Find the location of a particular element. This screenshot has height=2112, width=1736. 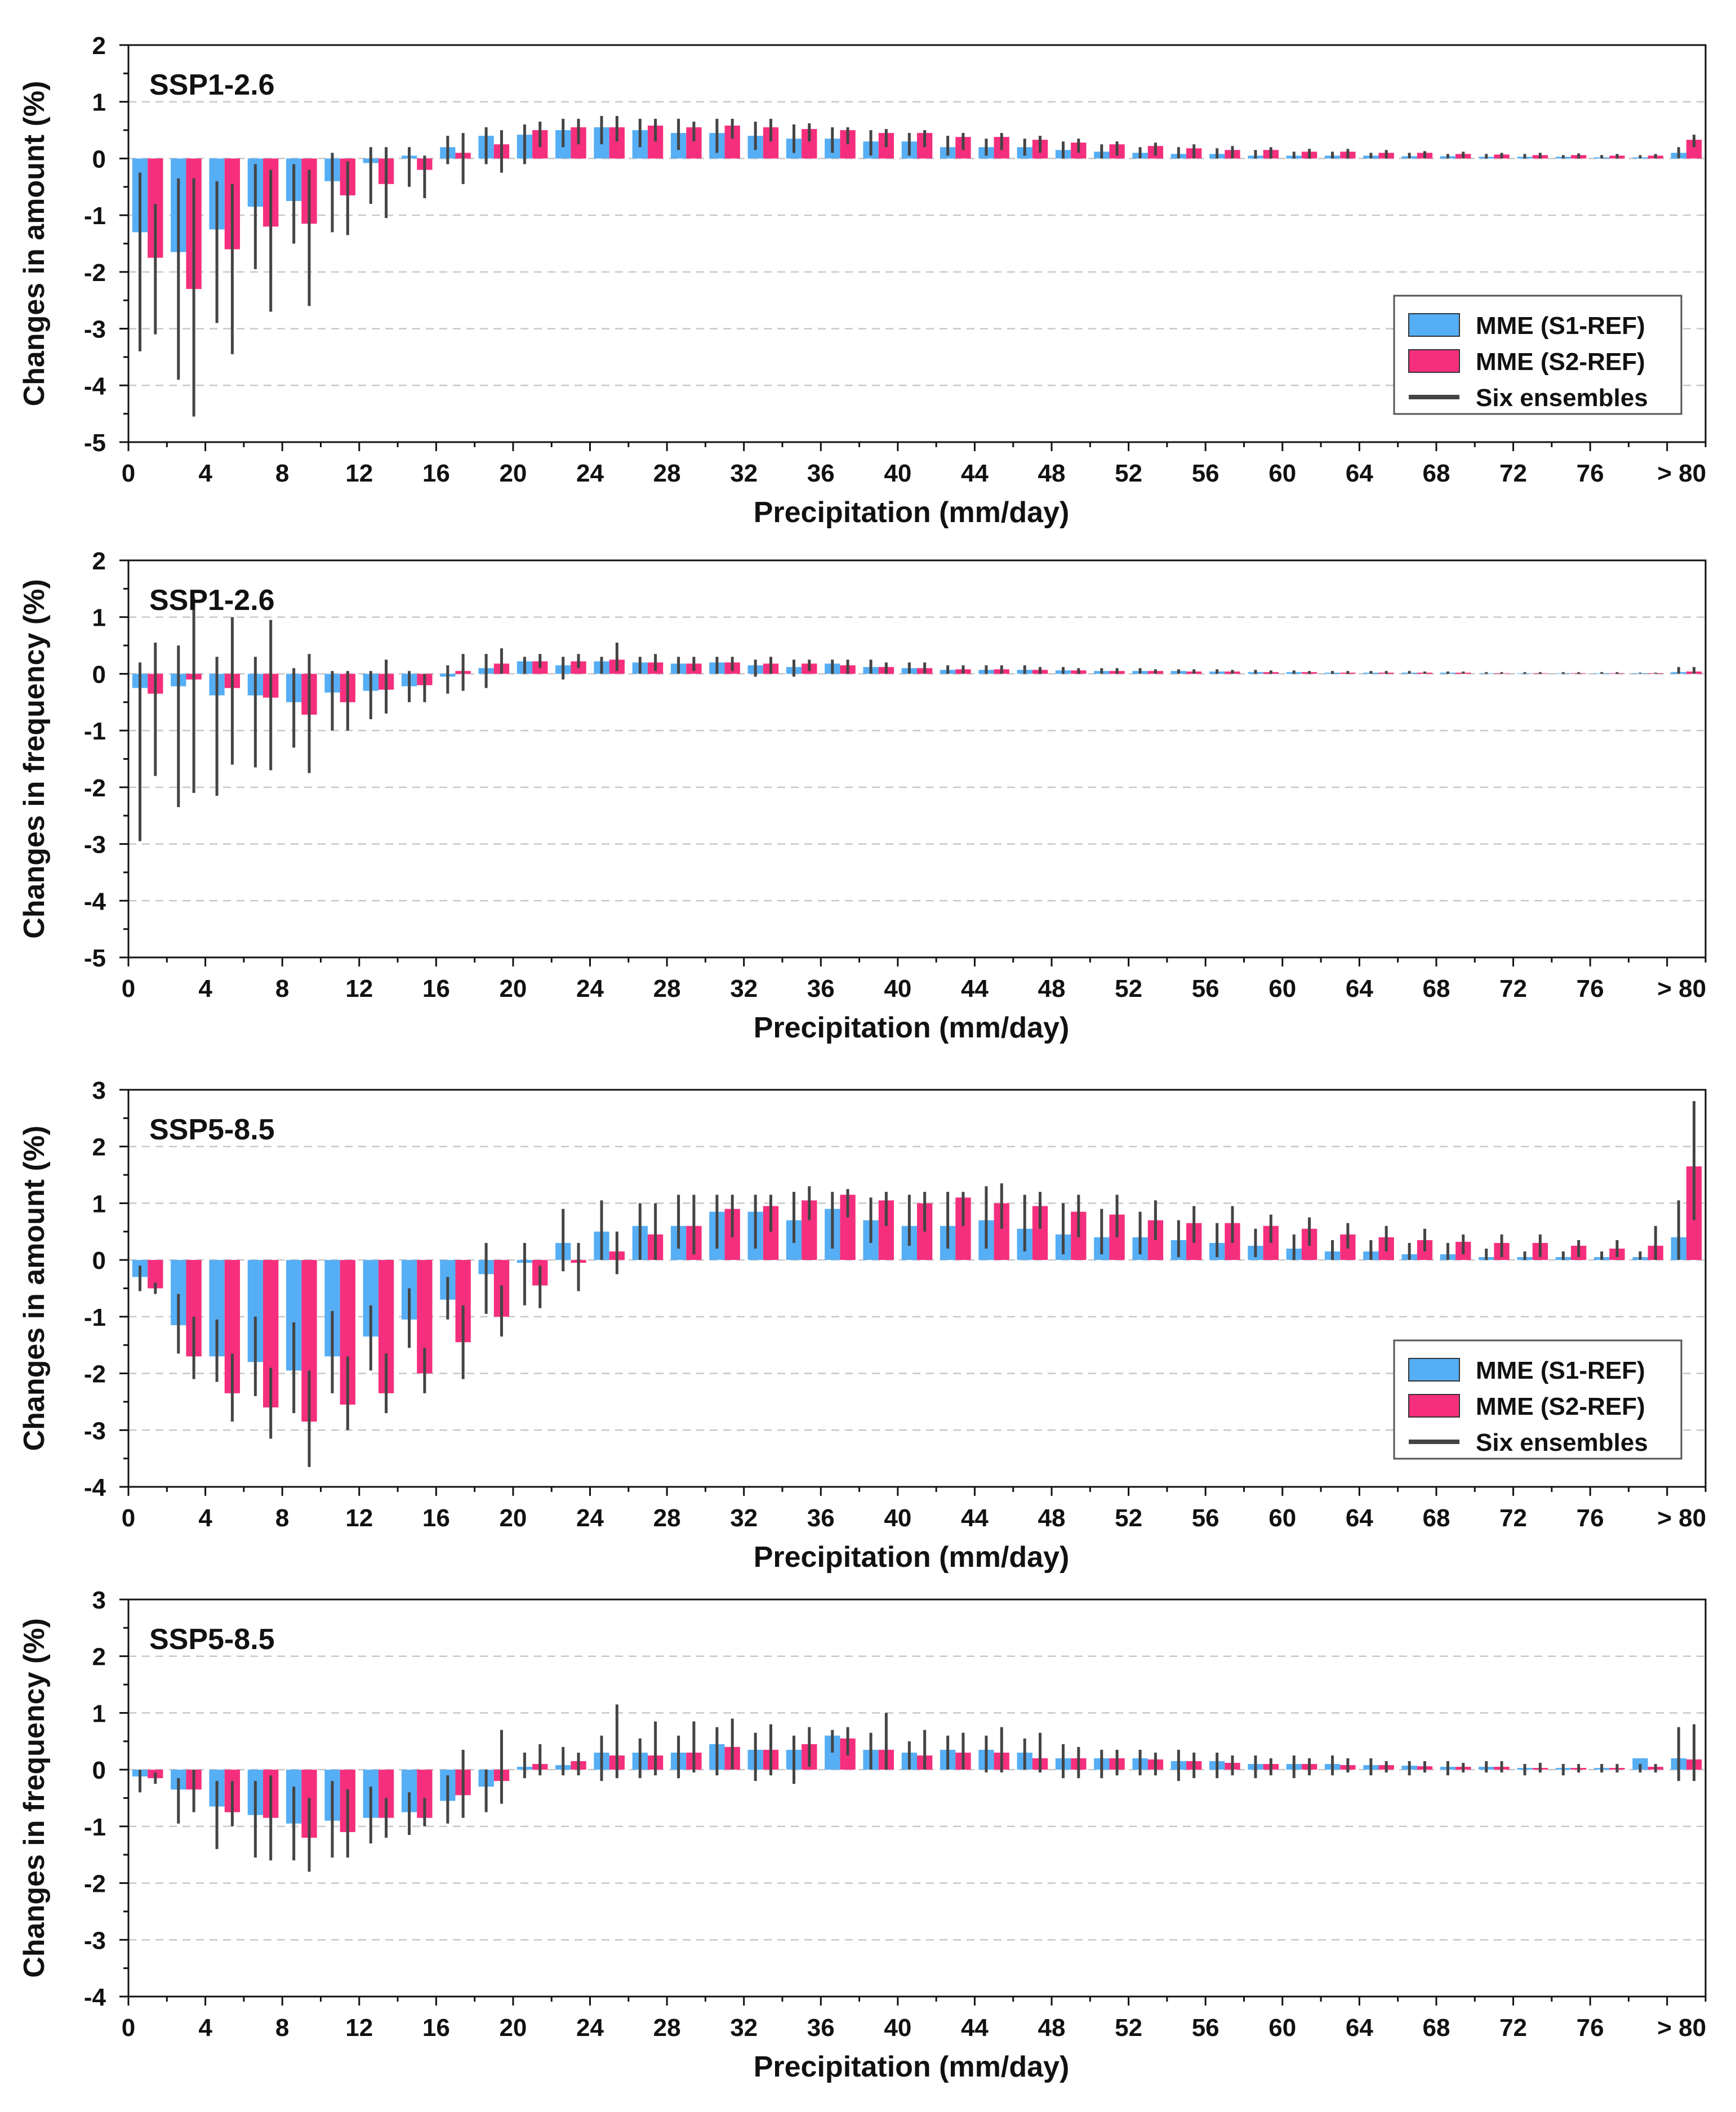

x-tick-label: 16 is located at coordinates (436, 474).